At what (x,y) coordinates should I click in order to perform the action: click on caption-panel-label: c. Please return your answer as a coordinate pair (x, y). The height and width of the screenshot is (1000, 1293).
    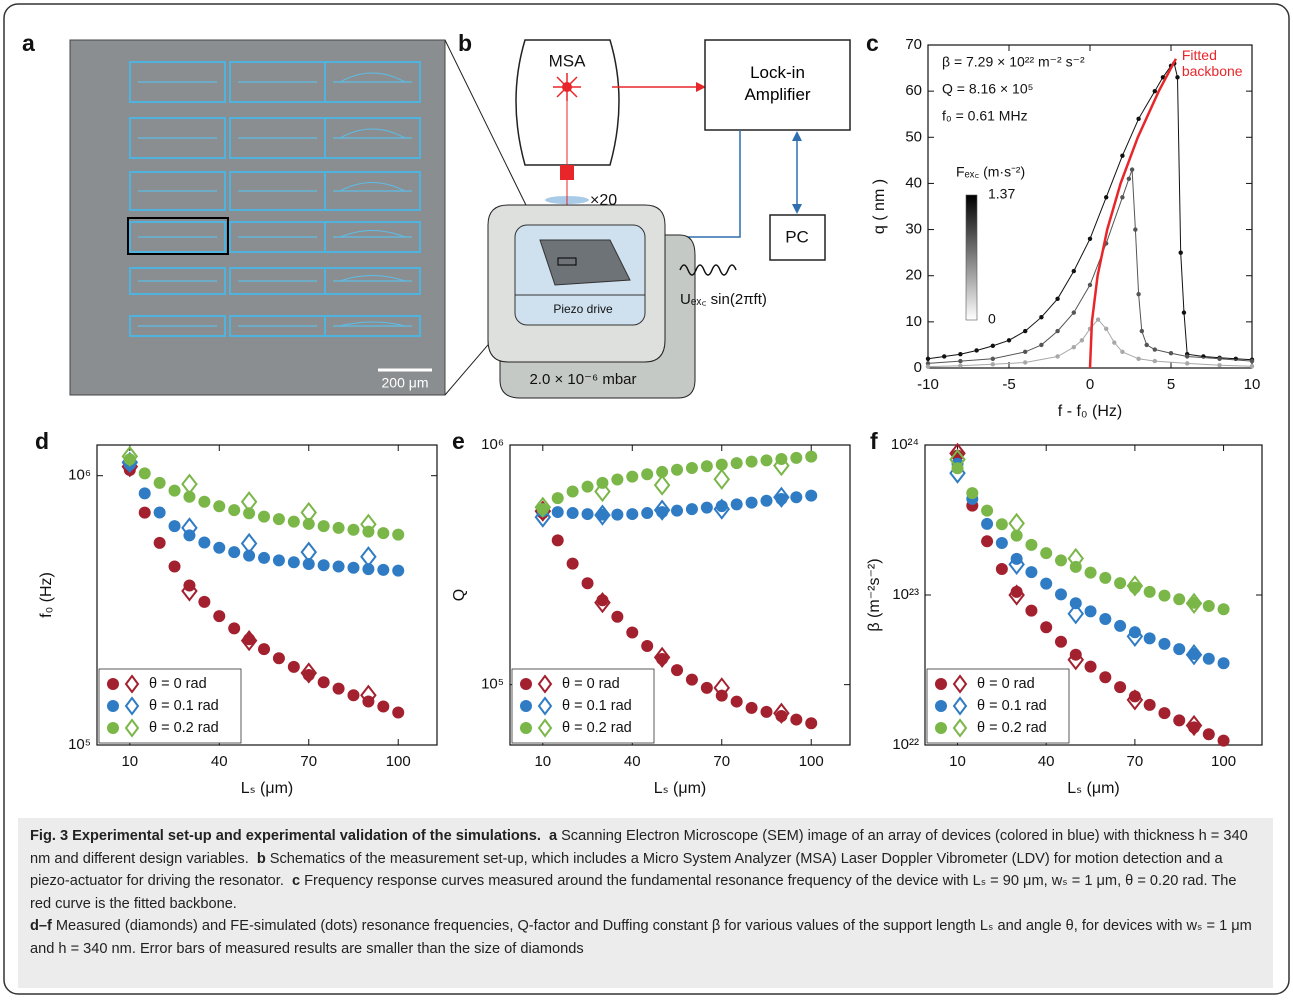
    Looking at the image, I should click on (296, 881).